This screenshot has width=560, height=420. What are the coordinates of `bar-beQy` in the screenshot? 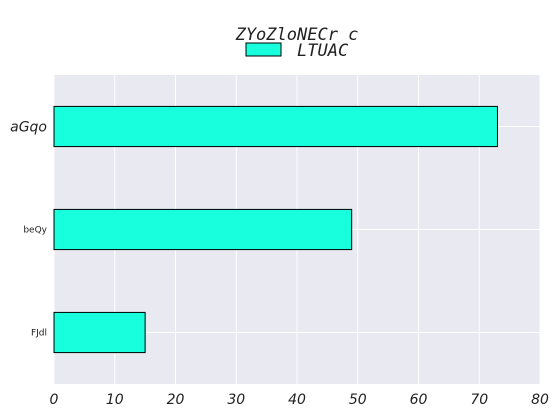 It's located at (203, 229).